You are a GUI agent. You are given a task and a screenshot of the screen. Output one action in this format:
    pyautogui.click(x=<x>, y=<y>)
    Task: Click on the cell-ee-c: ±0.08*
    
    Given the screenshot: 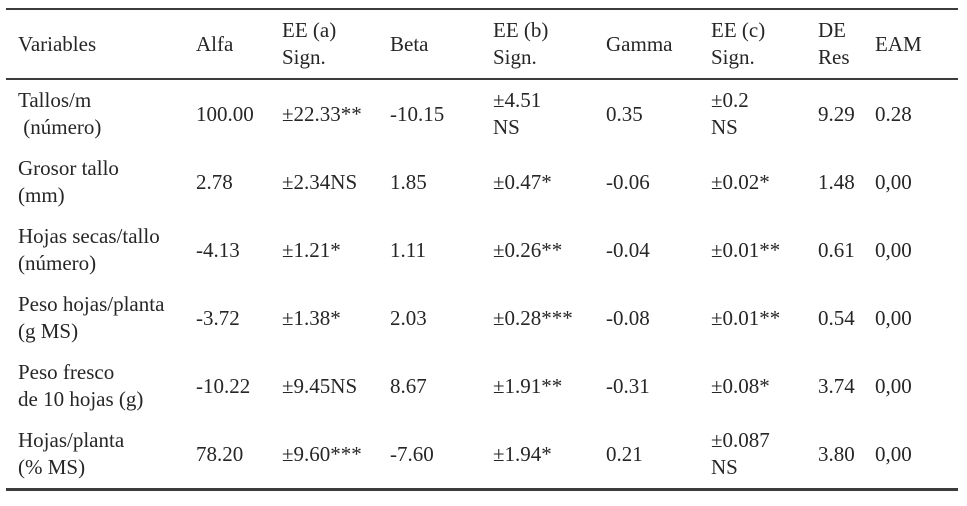 What is the action you would take?
    pyautogui.click(x=740, y=385)
    